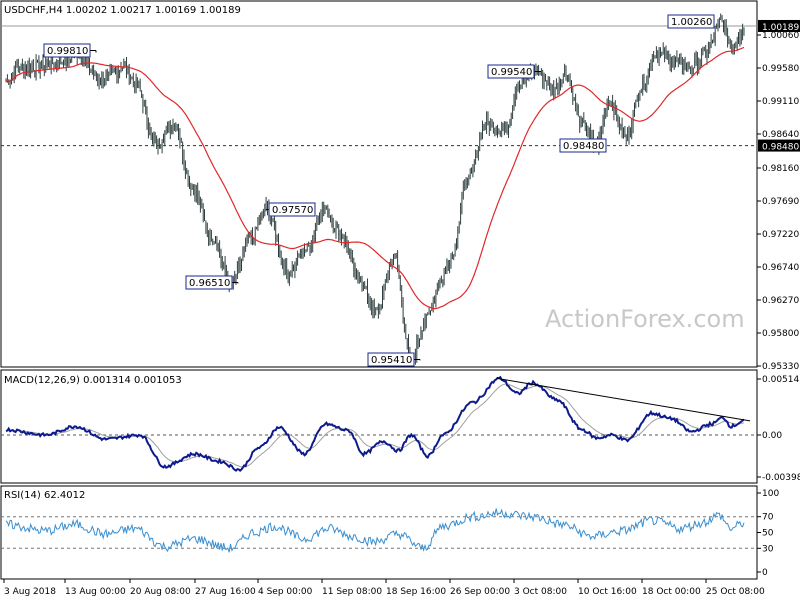 Image resolution: width=800 pixels, height=600 pixels. I want to click on rsi-line, so click(375, 530).